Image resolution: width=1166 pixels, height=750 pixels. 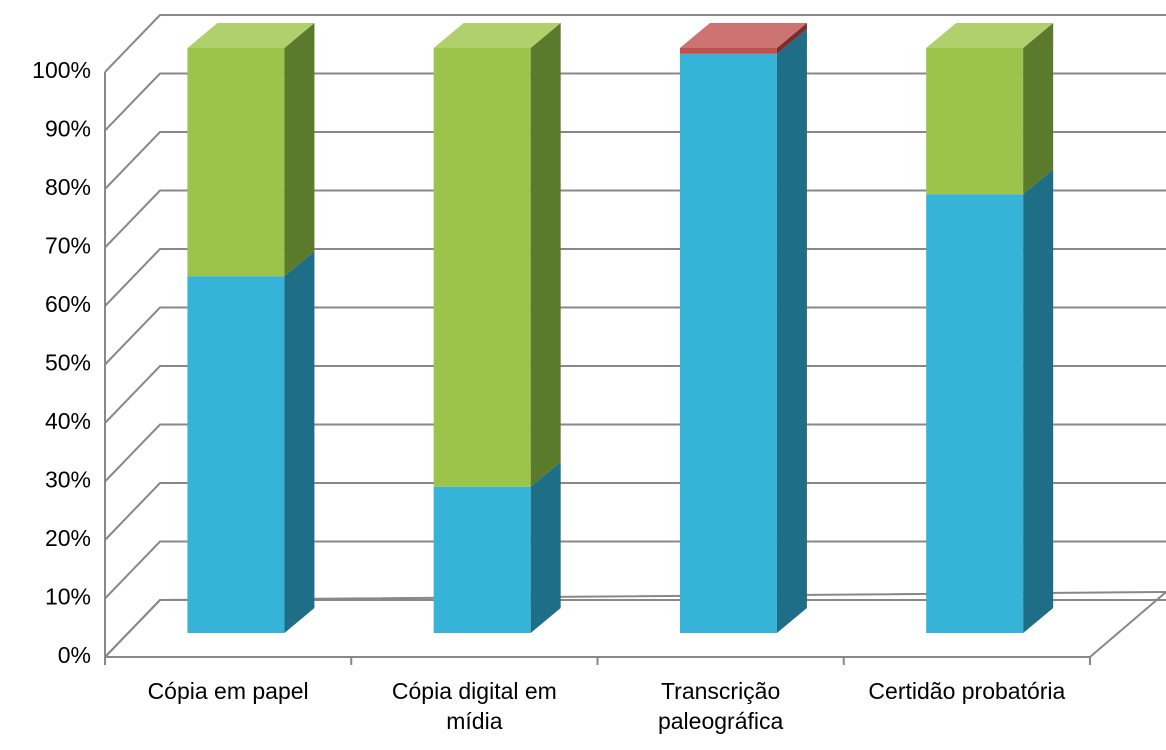 What do you see at coordinates (68, 363) in the screenshot?
I see `y-tick-label: 50%` at bounding box center [68, 363].